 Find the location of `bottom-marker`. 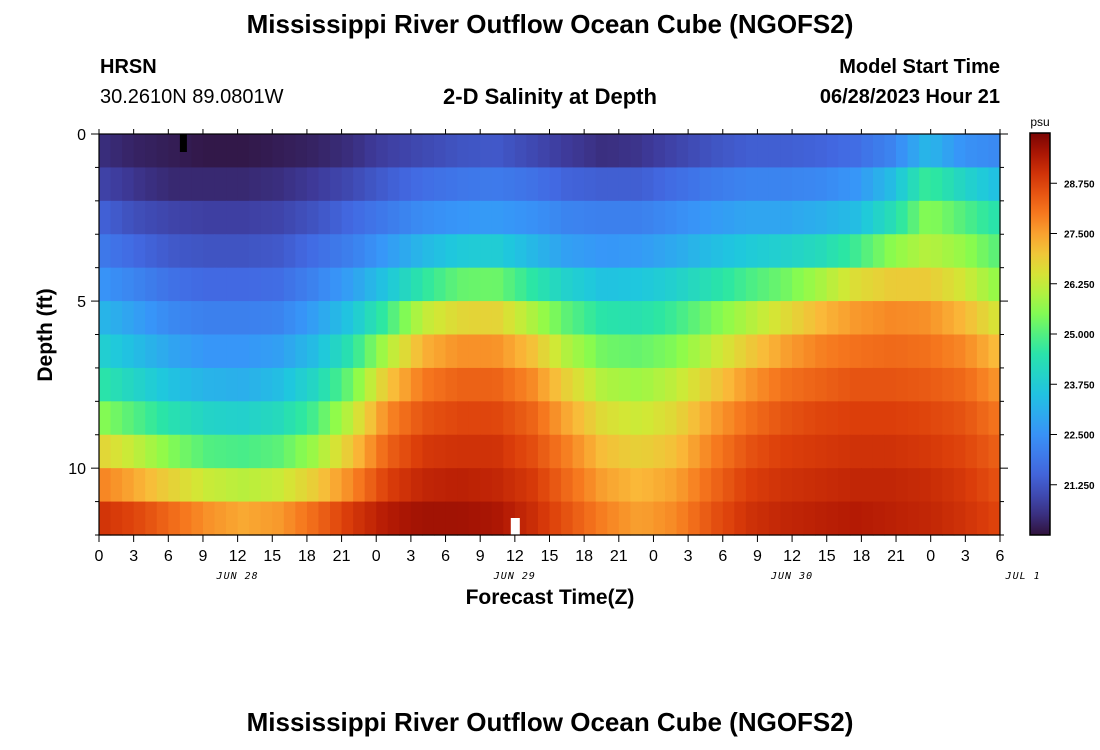

bottom-marker is located at coordinates (515, 526).